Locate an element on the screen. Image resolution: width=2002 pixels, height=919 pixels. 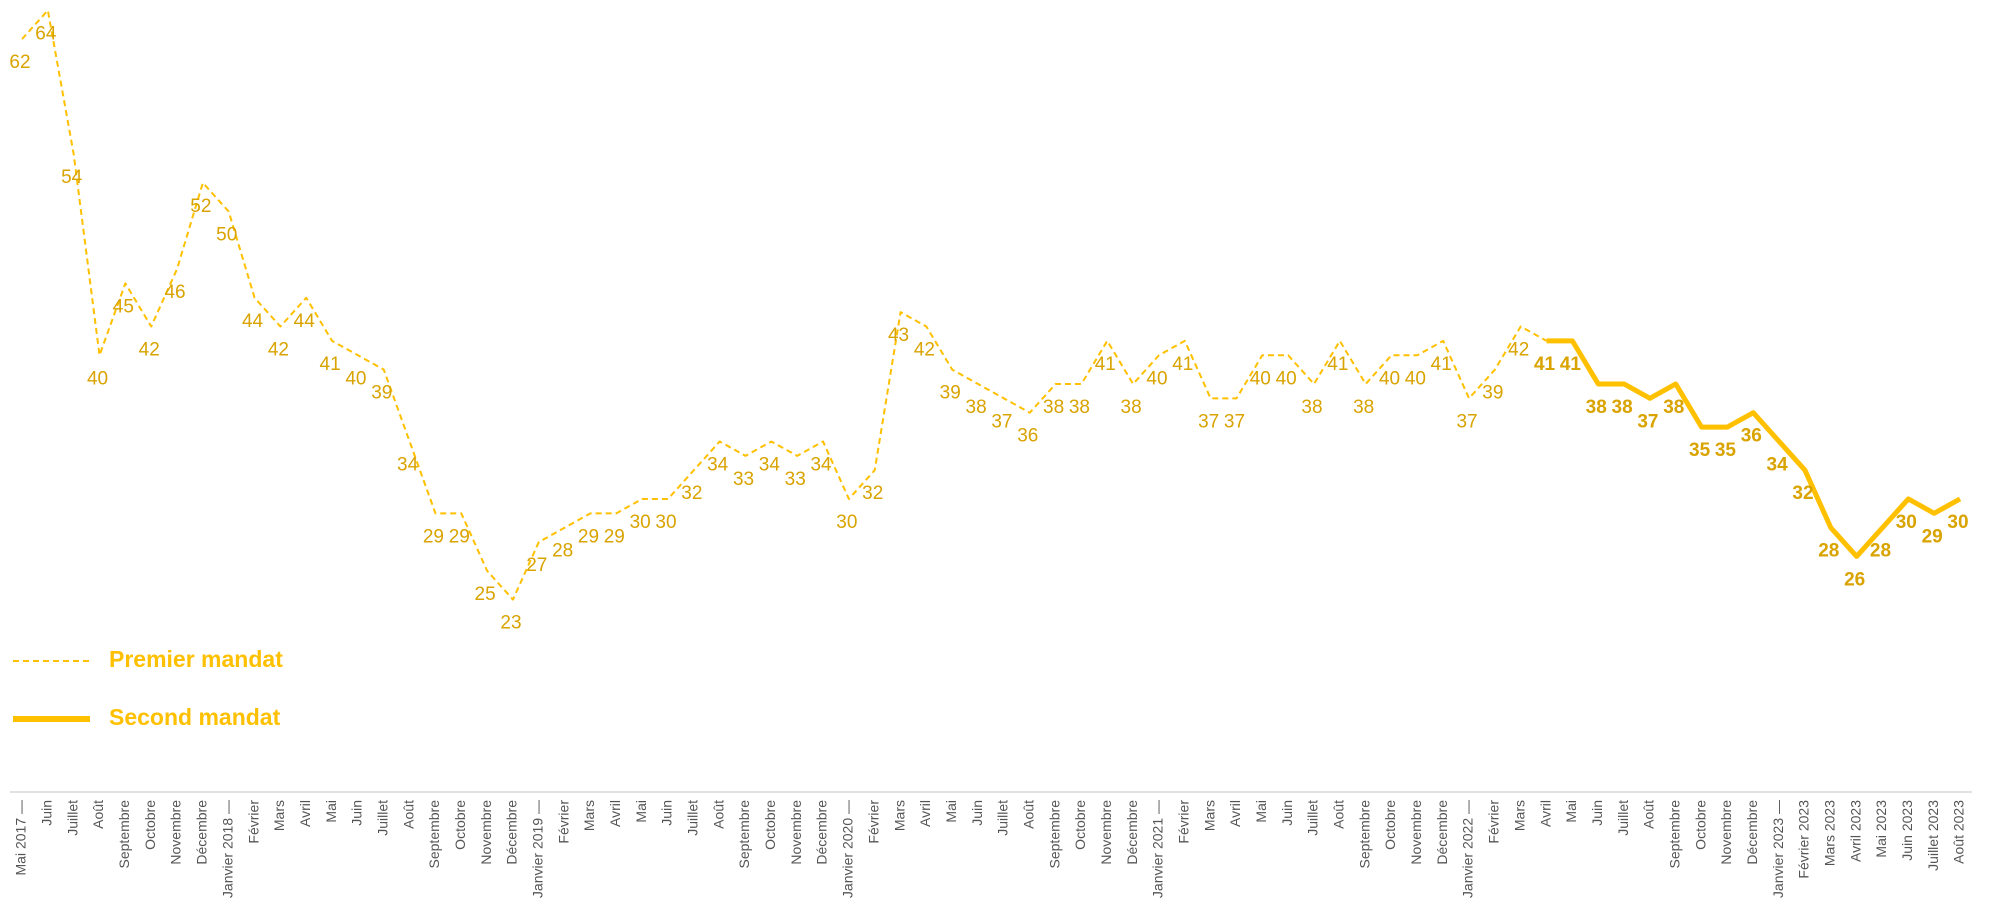
x-tick-label: Mars 2023 is located at coordinates (1830, 833).